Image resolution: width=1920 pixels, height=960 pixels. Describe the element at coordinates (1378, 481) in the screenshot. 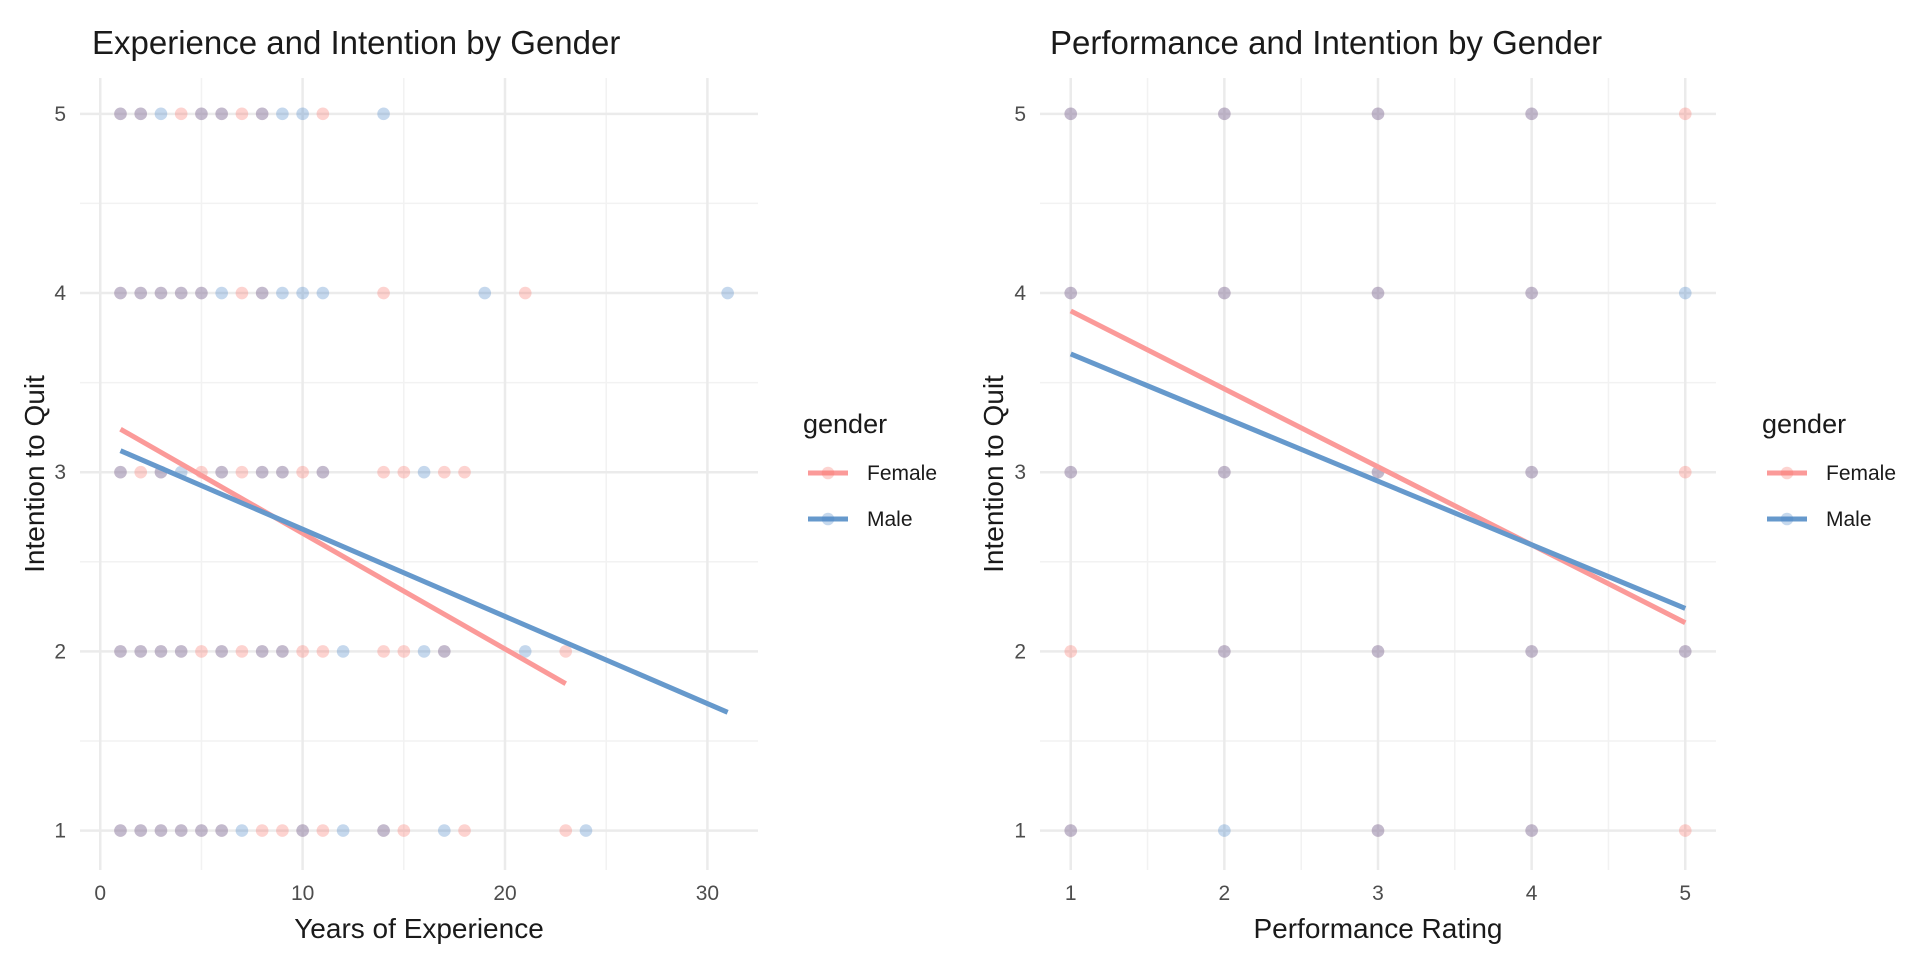

I see `trend-line-male` at that location.